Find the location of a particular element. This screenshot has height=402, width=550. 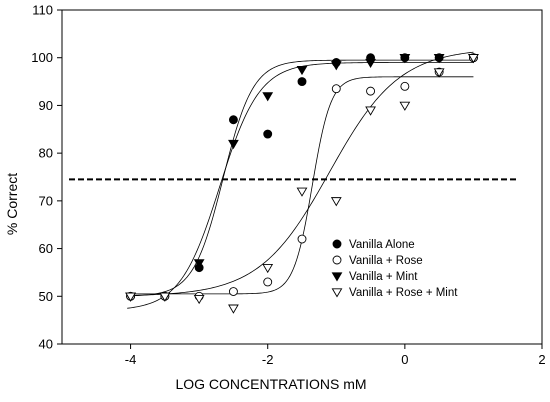

x-axis-label: LOG CONCENTRATIONS mM is located at coordinates (270, 384).